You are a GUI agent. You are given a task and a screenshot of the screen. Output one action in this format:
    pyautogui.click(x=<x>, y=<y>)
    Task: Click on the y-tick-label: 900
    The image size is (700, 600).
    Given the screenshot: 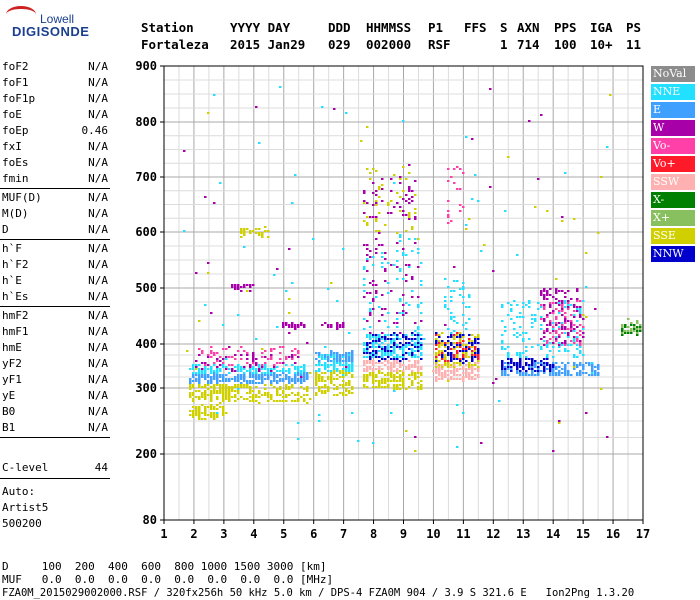 What is the action you would take?
    pyautogui.click(x=146, y=66)
    